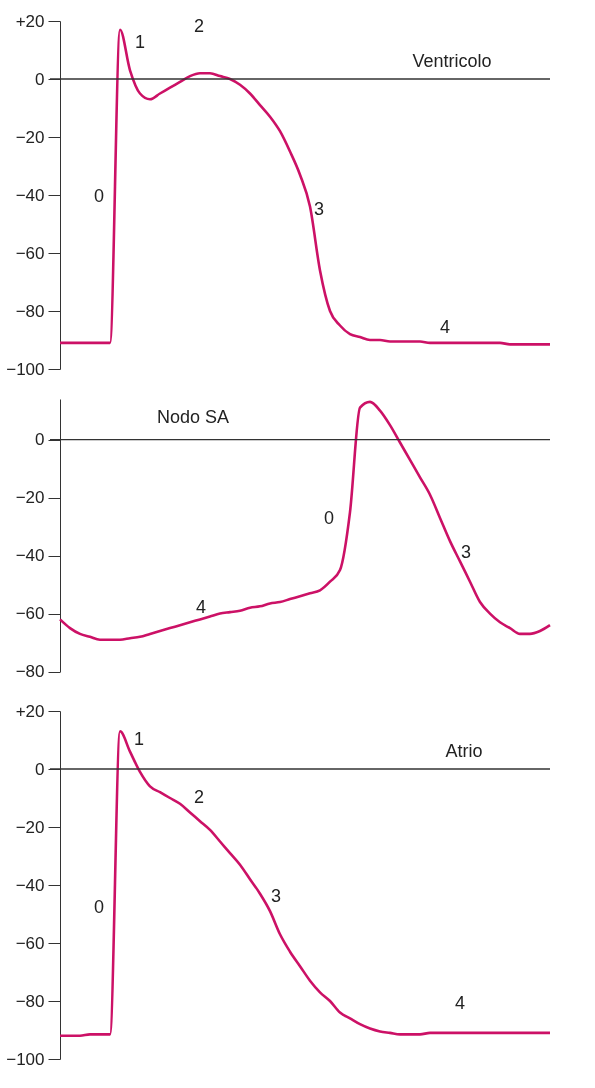  What do you see at coordinates (464, 750) in the screenshot?
I see `annotation: Atrio` at bounding box center [464, 750].